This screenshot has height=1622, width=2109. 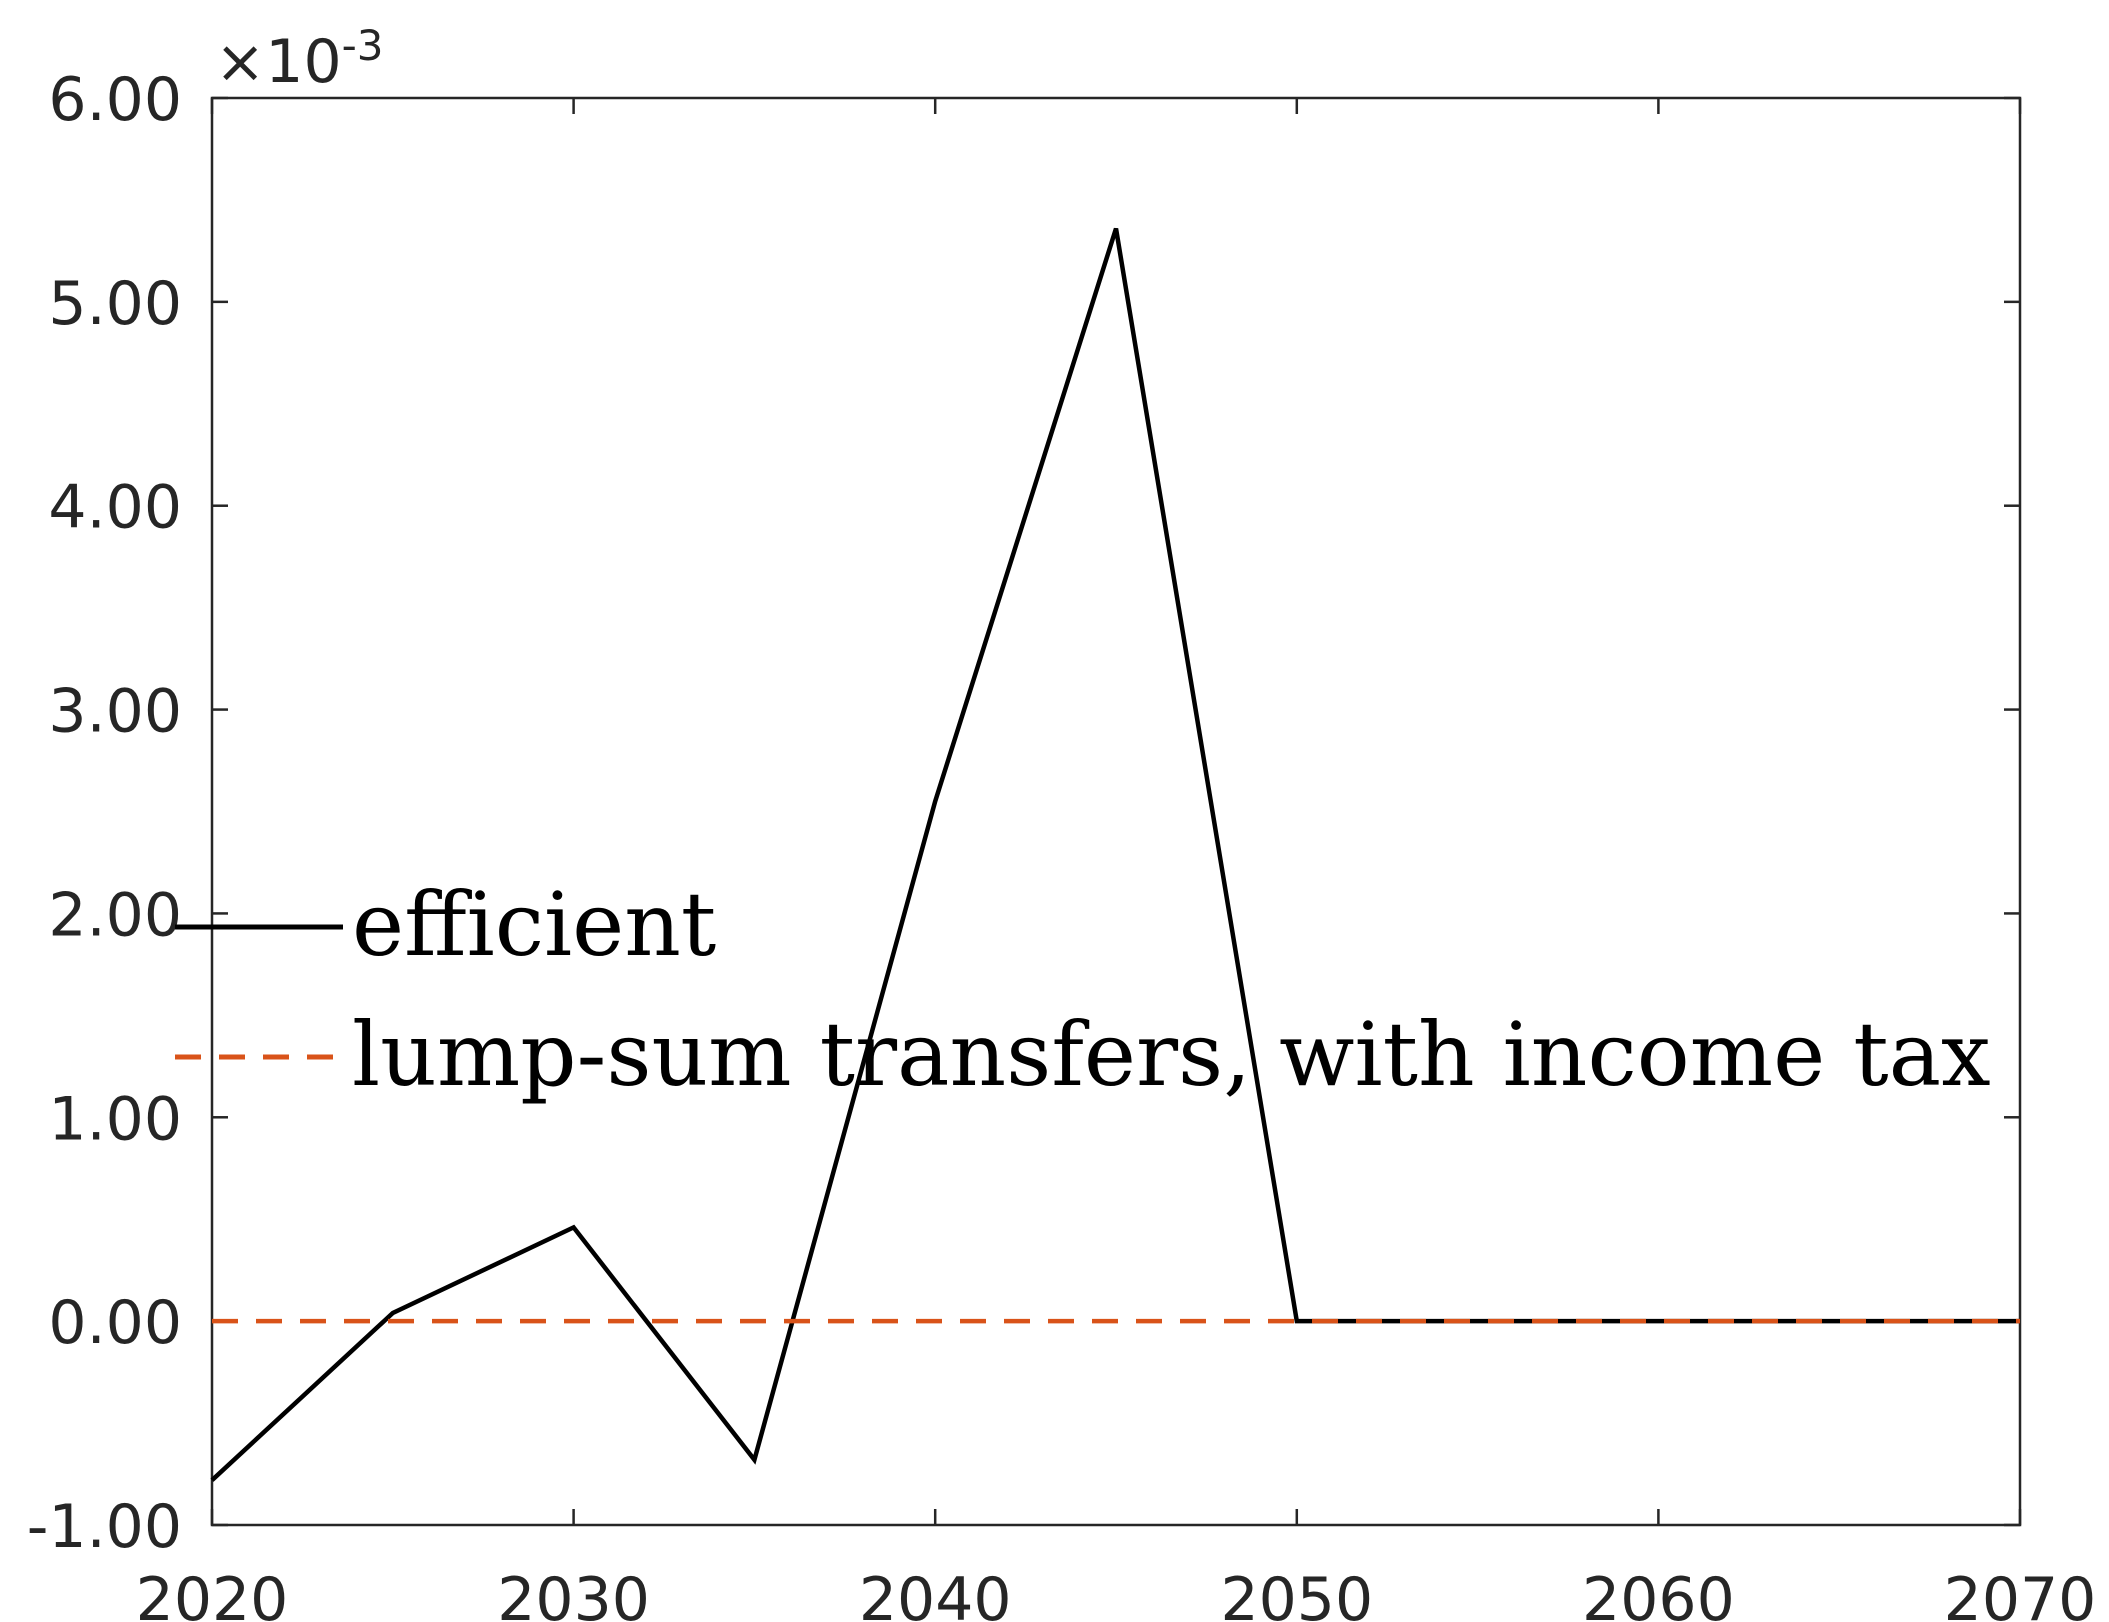 I want to click on y-tick-label: 2.00, so click(x=115, y=915).